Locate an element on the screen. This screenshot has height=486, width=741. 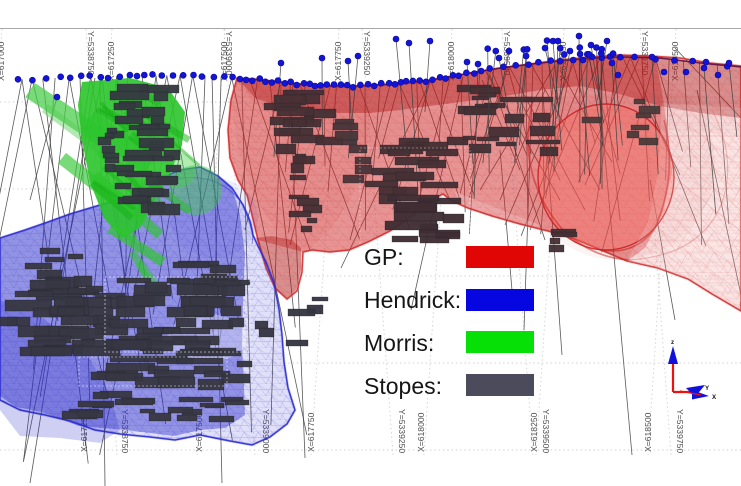
svg-text: X=617500 is located at coordinates (224, 61).